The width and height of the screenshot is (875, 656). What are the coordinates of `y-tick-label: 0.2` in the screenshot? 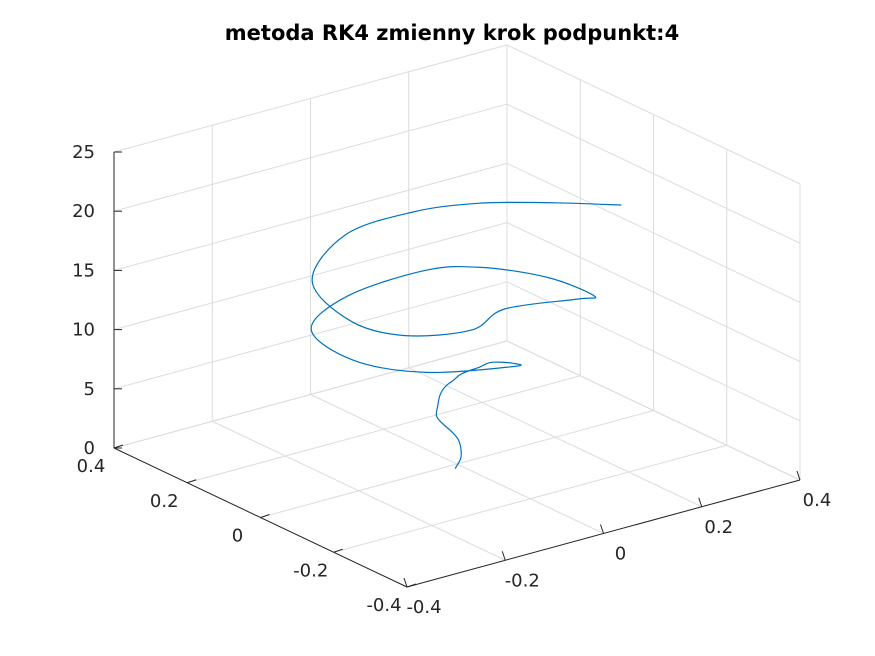 It's located at (164, 501).